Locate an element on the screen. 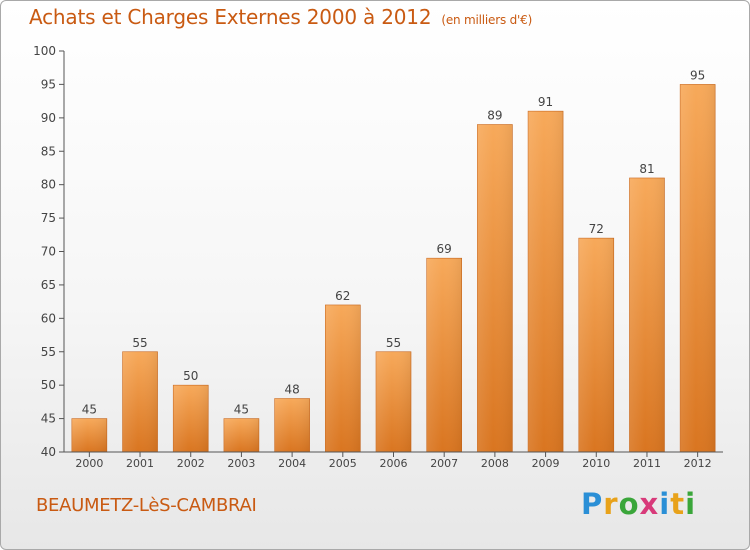 The image size is (750, 550). logo-letter: x is located at coordinates (649, 504).